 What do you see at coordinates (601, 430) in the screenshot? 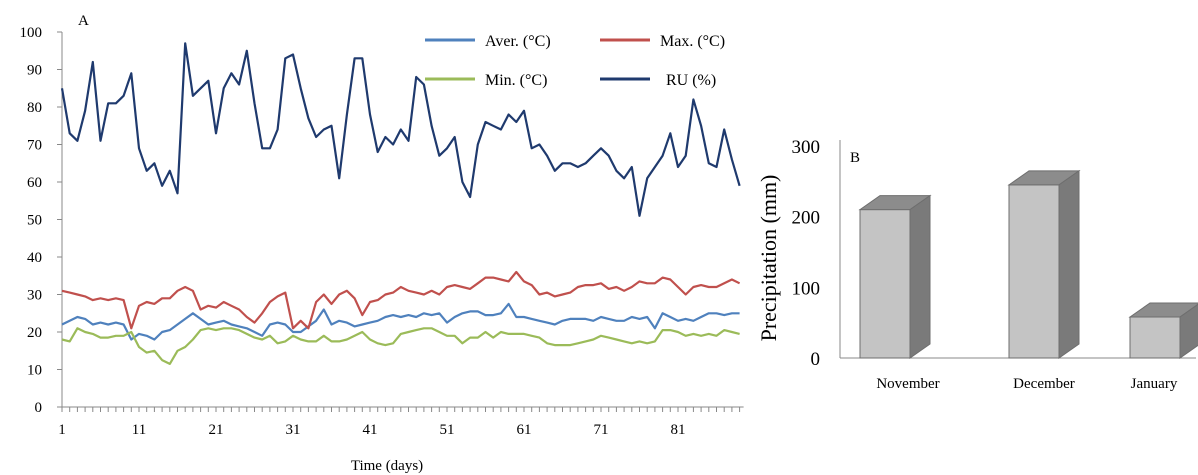
I see `x-tick-label-a: 71` at bounding box center [601, 430].